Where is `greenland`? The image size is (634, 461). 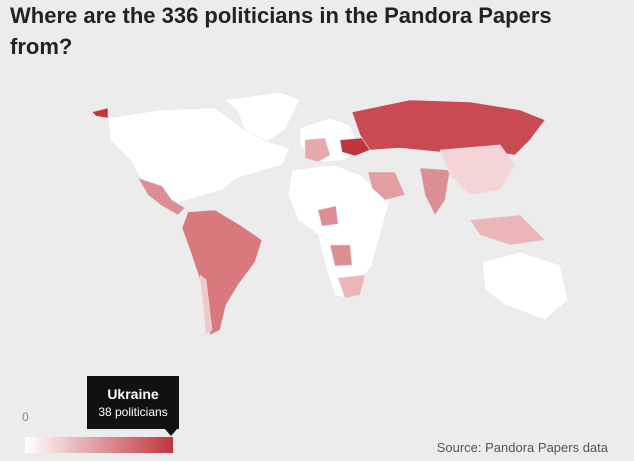 greenland is located at coordinates (262, 118).